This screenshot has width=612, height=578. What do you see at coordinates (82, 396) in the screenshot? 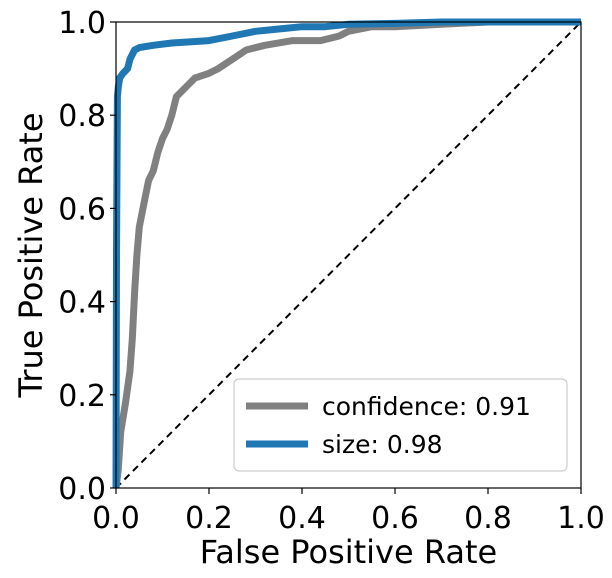
I see `y-tick-label: 0.2` at bounding box center [82, 396].